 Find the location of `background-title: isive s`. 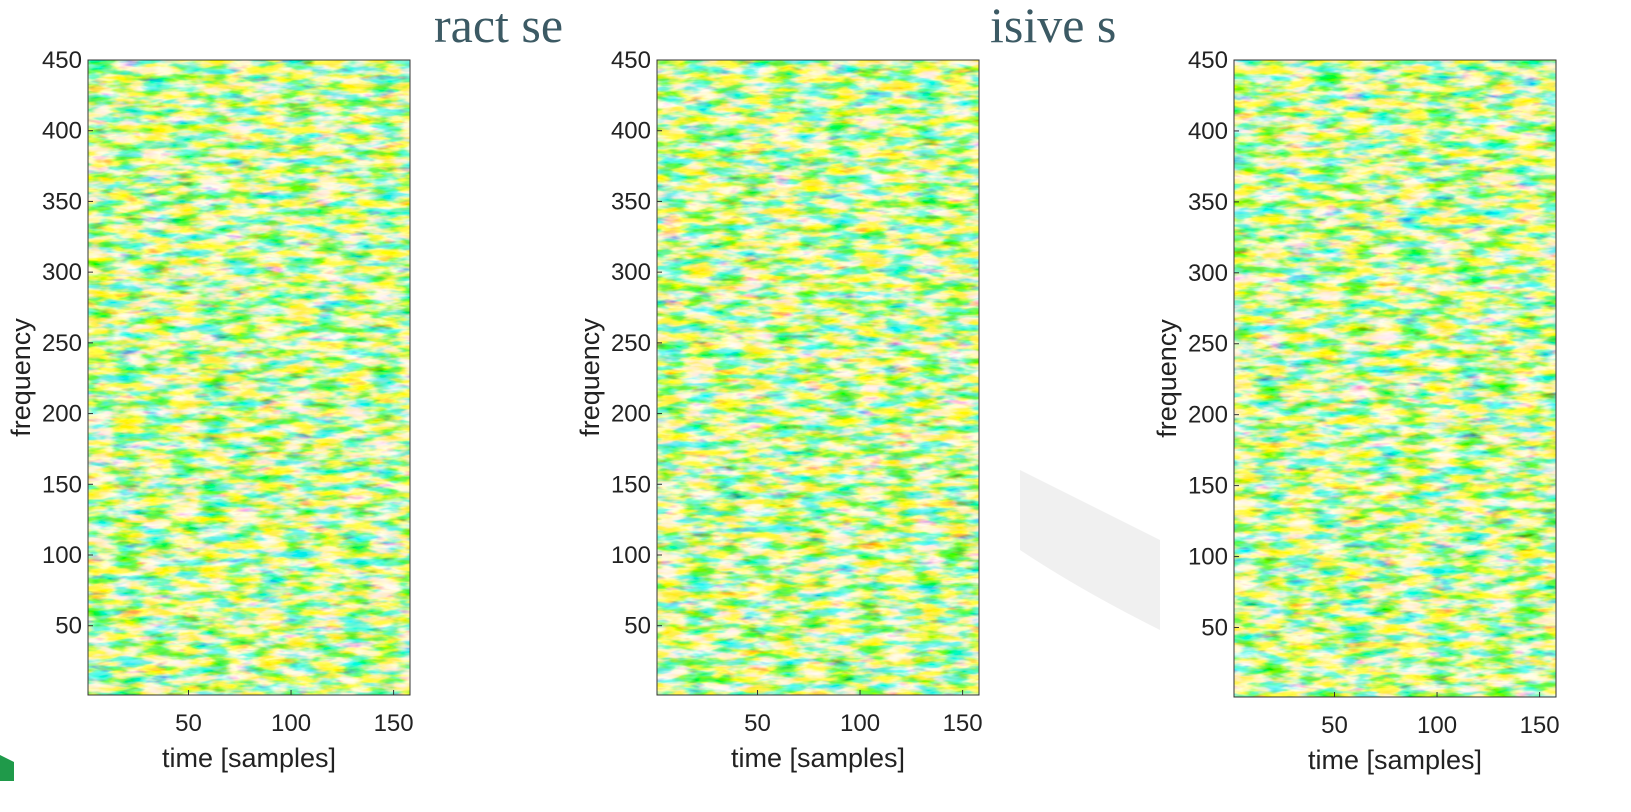

background-title: isive s is located at coordinates (1053, 26).